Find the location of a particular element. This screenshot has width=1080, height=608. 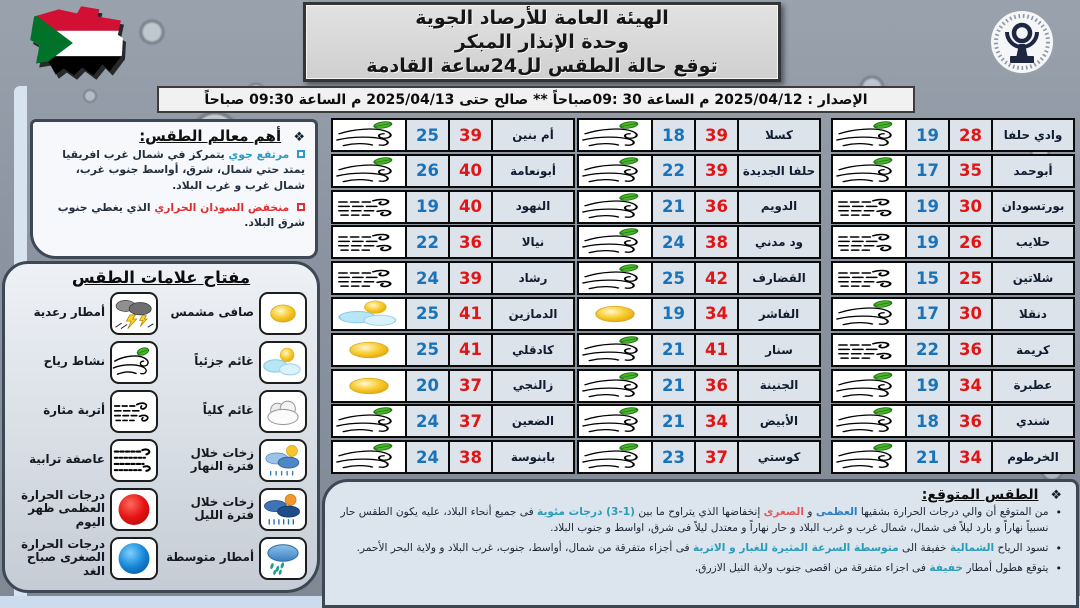

city-name: حلفا الجديدة is located at coordinates (779, 170).